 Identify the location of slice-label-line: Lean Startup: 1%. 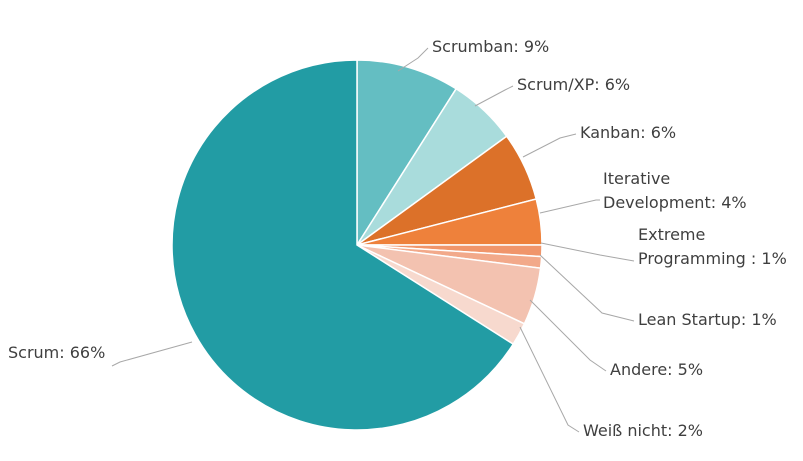
(707, 319).